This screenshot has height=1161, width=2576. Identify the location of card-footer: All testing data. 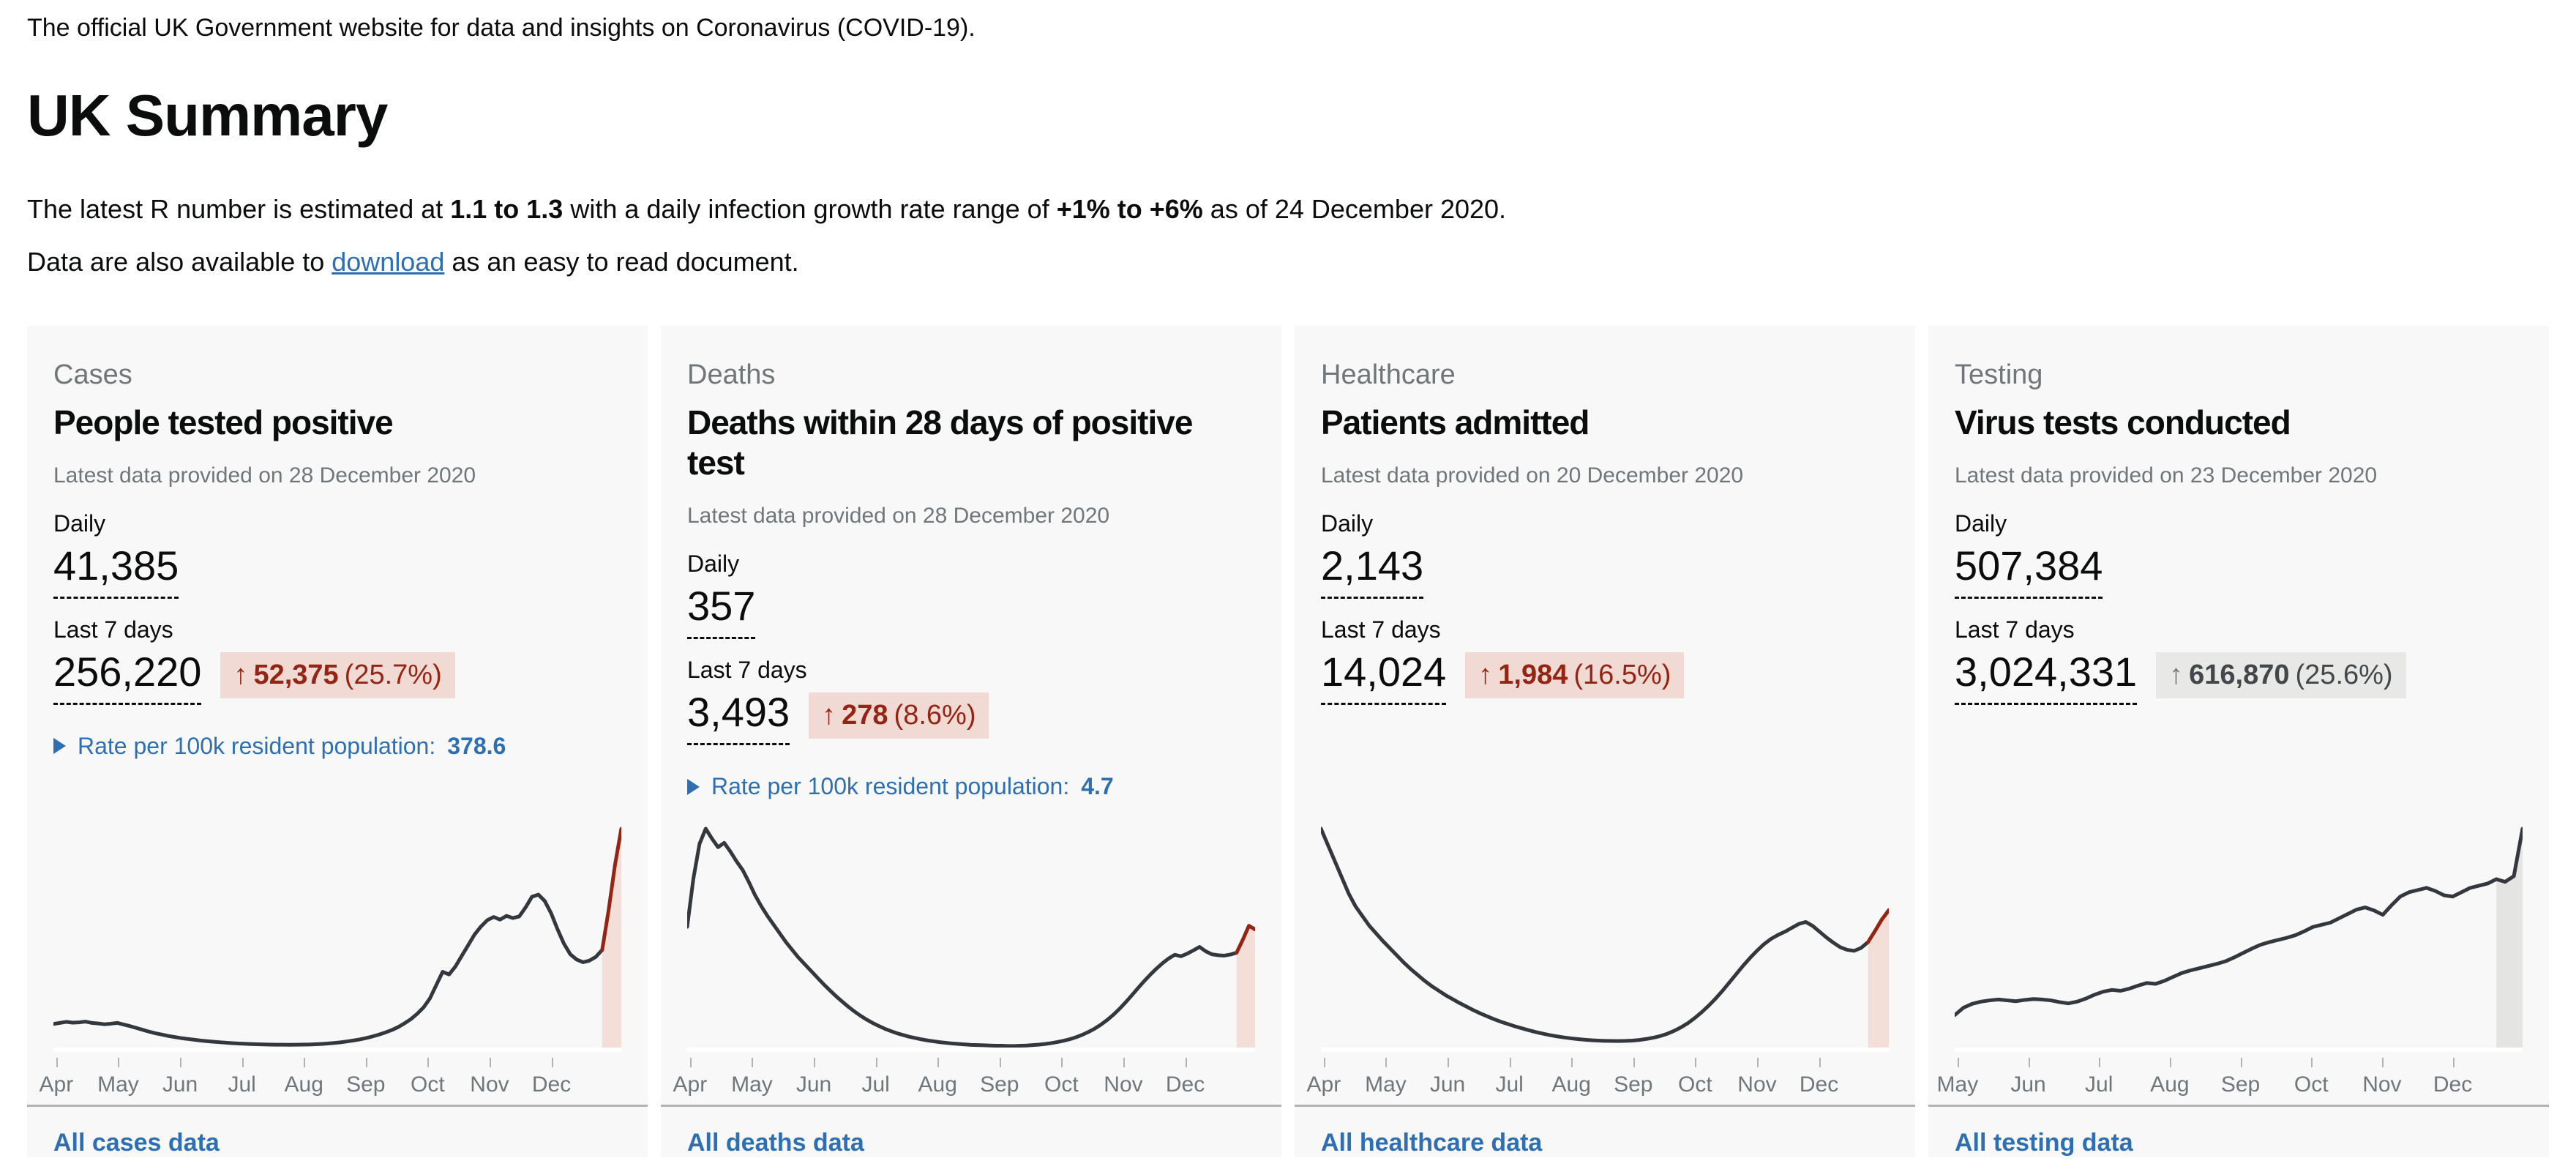
(2238, 1131).